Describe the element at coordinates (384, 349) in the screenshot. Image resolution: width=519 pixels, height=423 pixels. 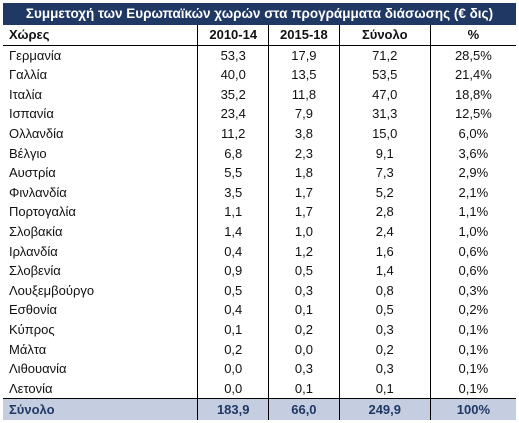
I see `value-total: 0,2` at that location.